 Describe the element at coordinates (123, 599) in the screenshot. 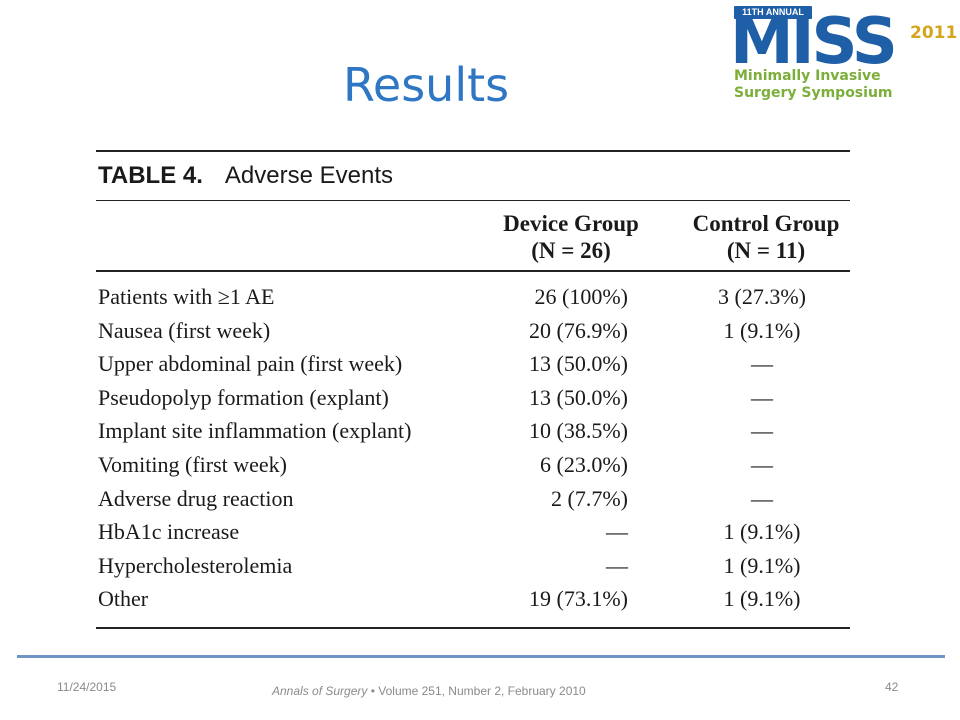

I see `row-label: Other` at that location.